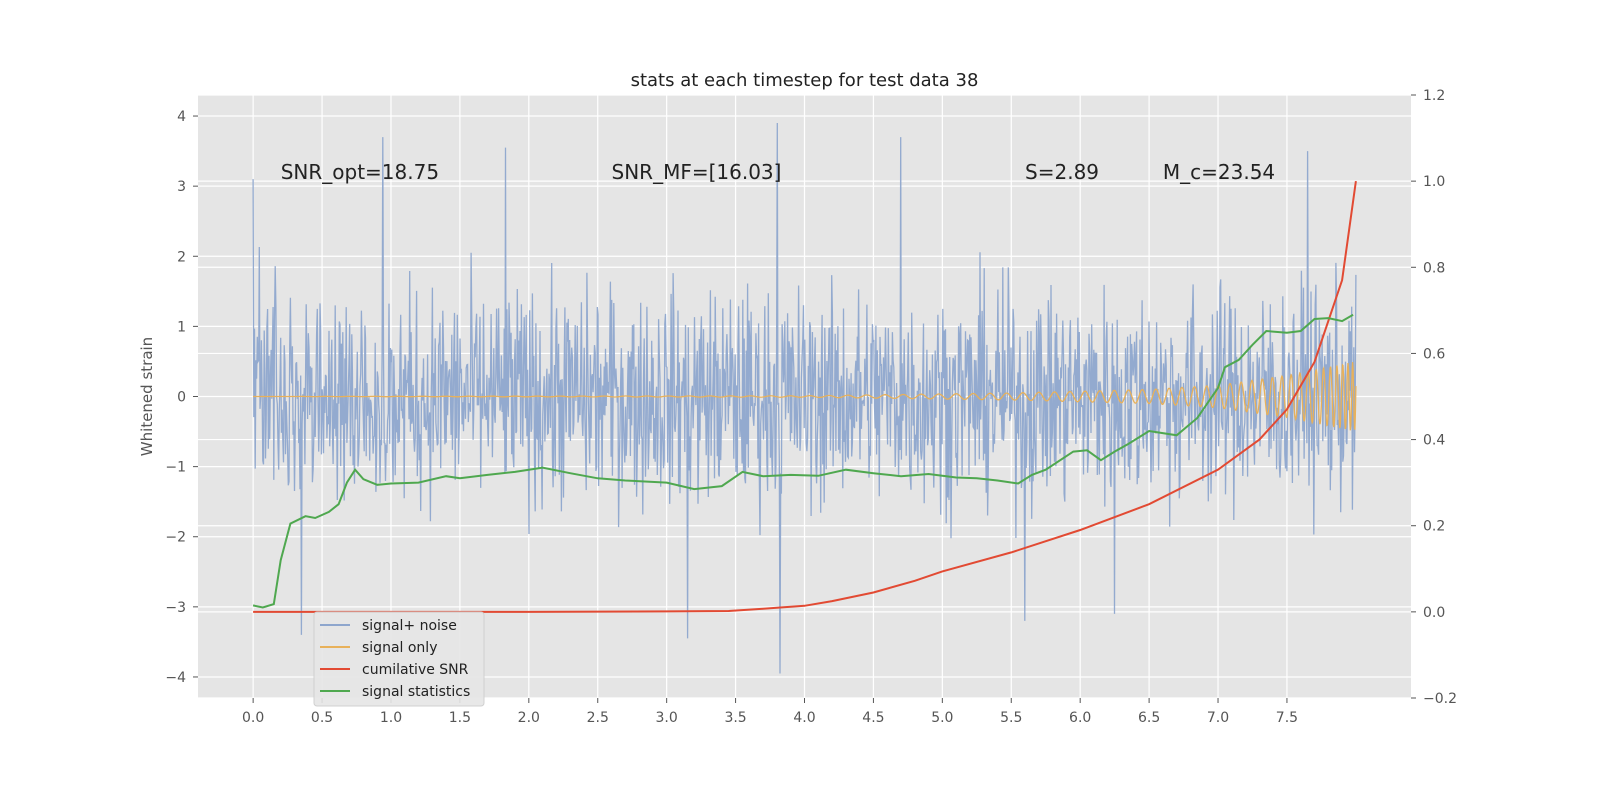 Image resolution: width=1600 pixels, height=804 pixels. I want to click on annotation-text: S=2.89, so click(1062, 172).